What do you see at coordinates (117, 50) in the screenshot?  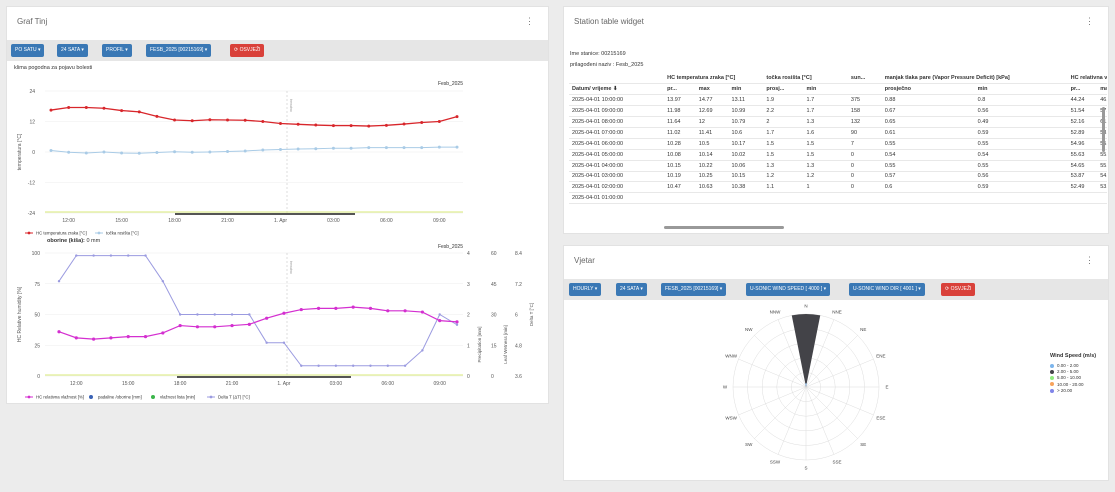 I see `profile-dropdown: PROFIL ▾` at bounding box center [117, 50].